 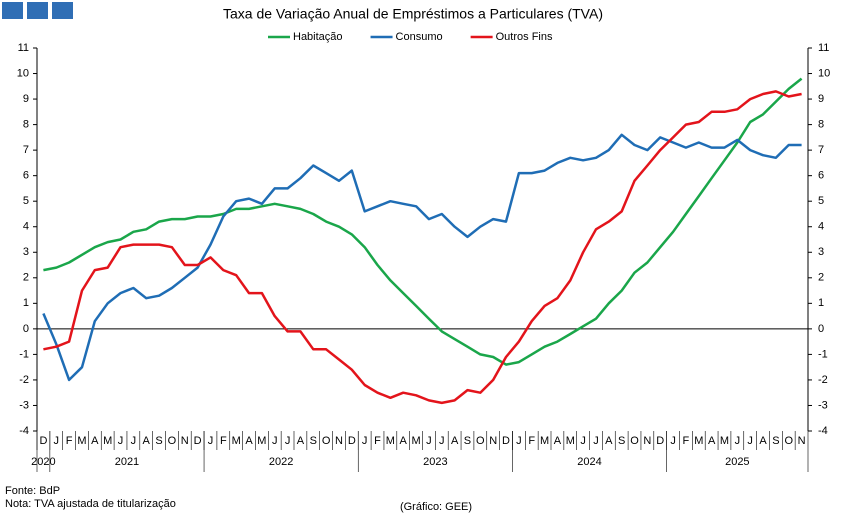 What do you see at coordinates (26, 252) in the screenshot?
I see `y-tick-label: 3` at bounding box center [26, 252].